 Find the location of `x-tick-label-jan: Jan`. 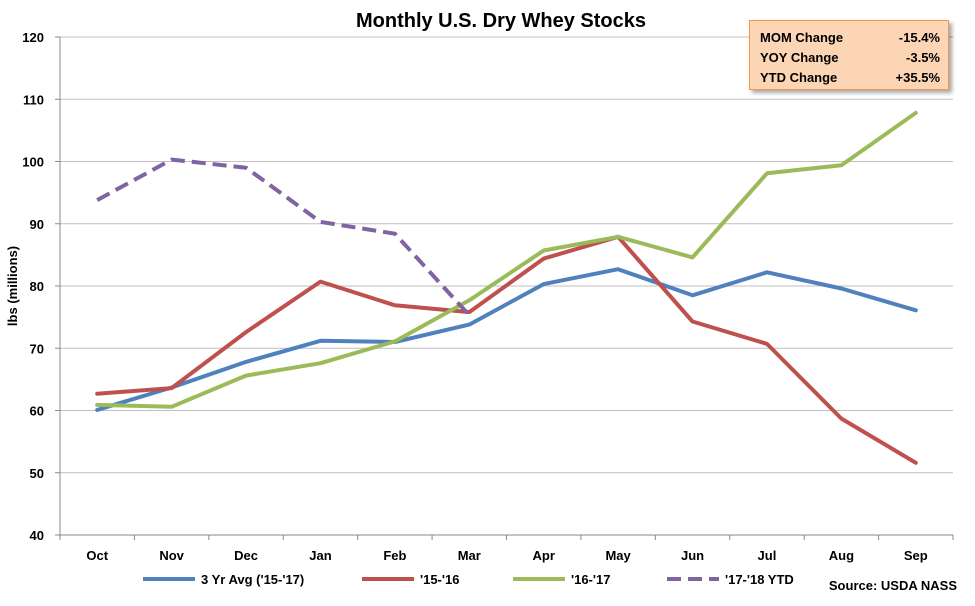

x-tick-label-jan: Jan is located at coordinates (320, 555).